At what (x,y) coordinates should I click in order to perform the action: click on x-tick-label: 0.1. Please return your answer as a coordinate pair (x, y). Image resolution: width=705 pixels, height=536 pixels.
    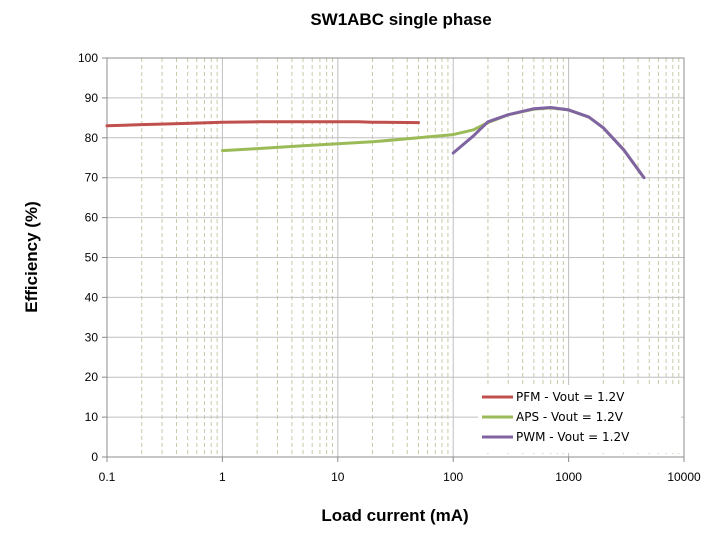
    Looking at the image, I should click on (107, 477).